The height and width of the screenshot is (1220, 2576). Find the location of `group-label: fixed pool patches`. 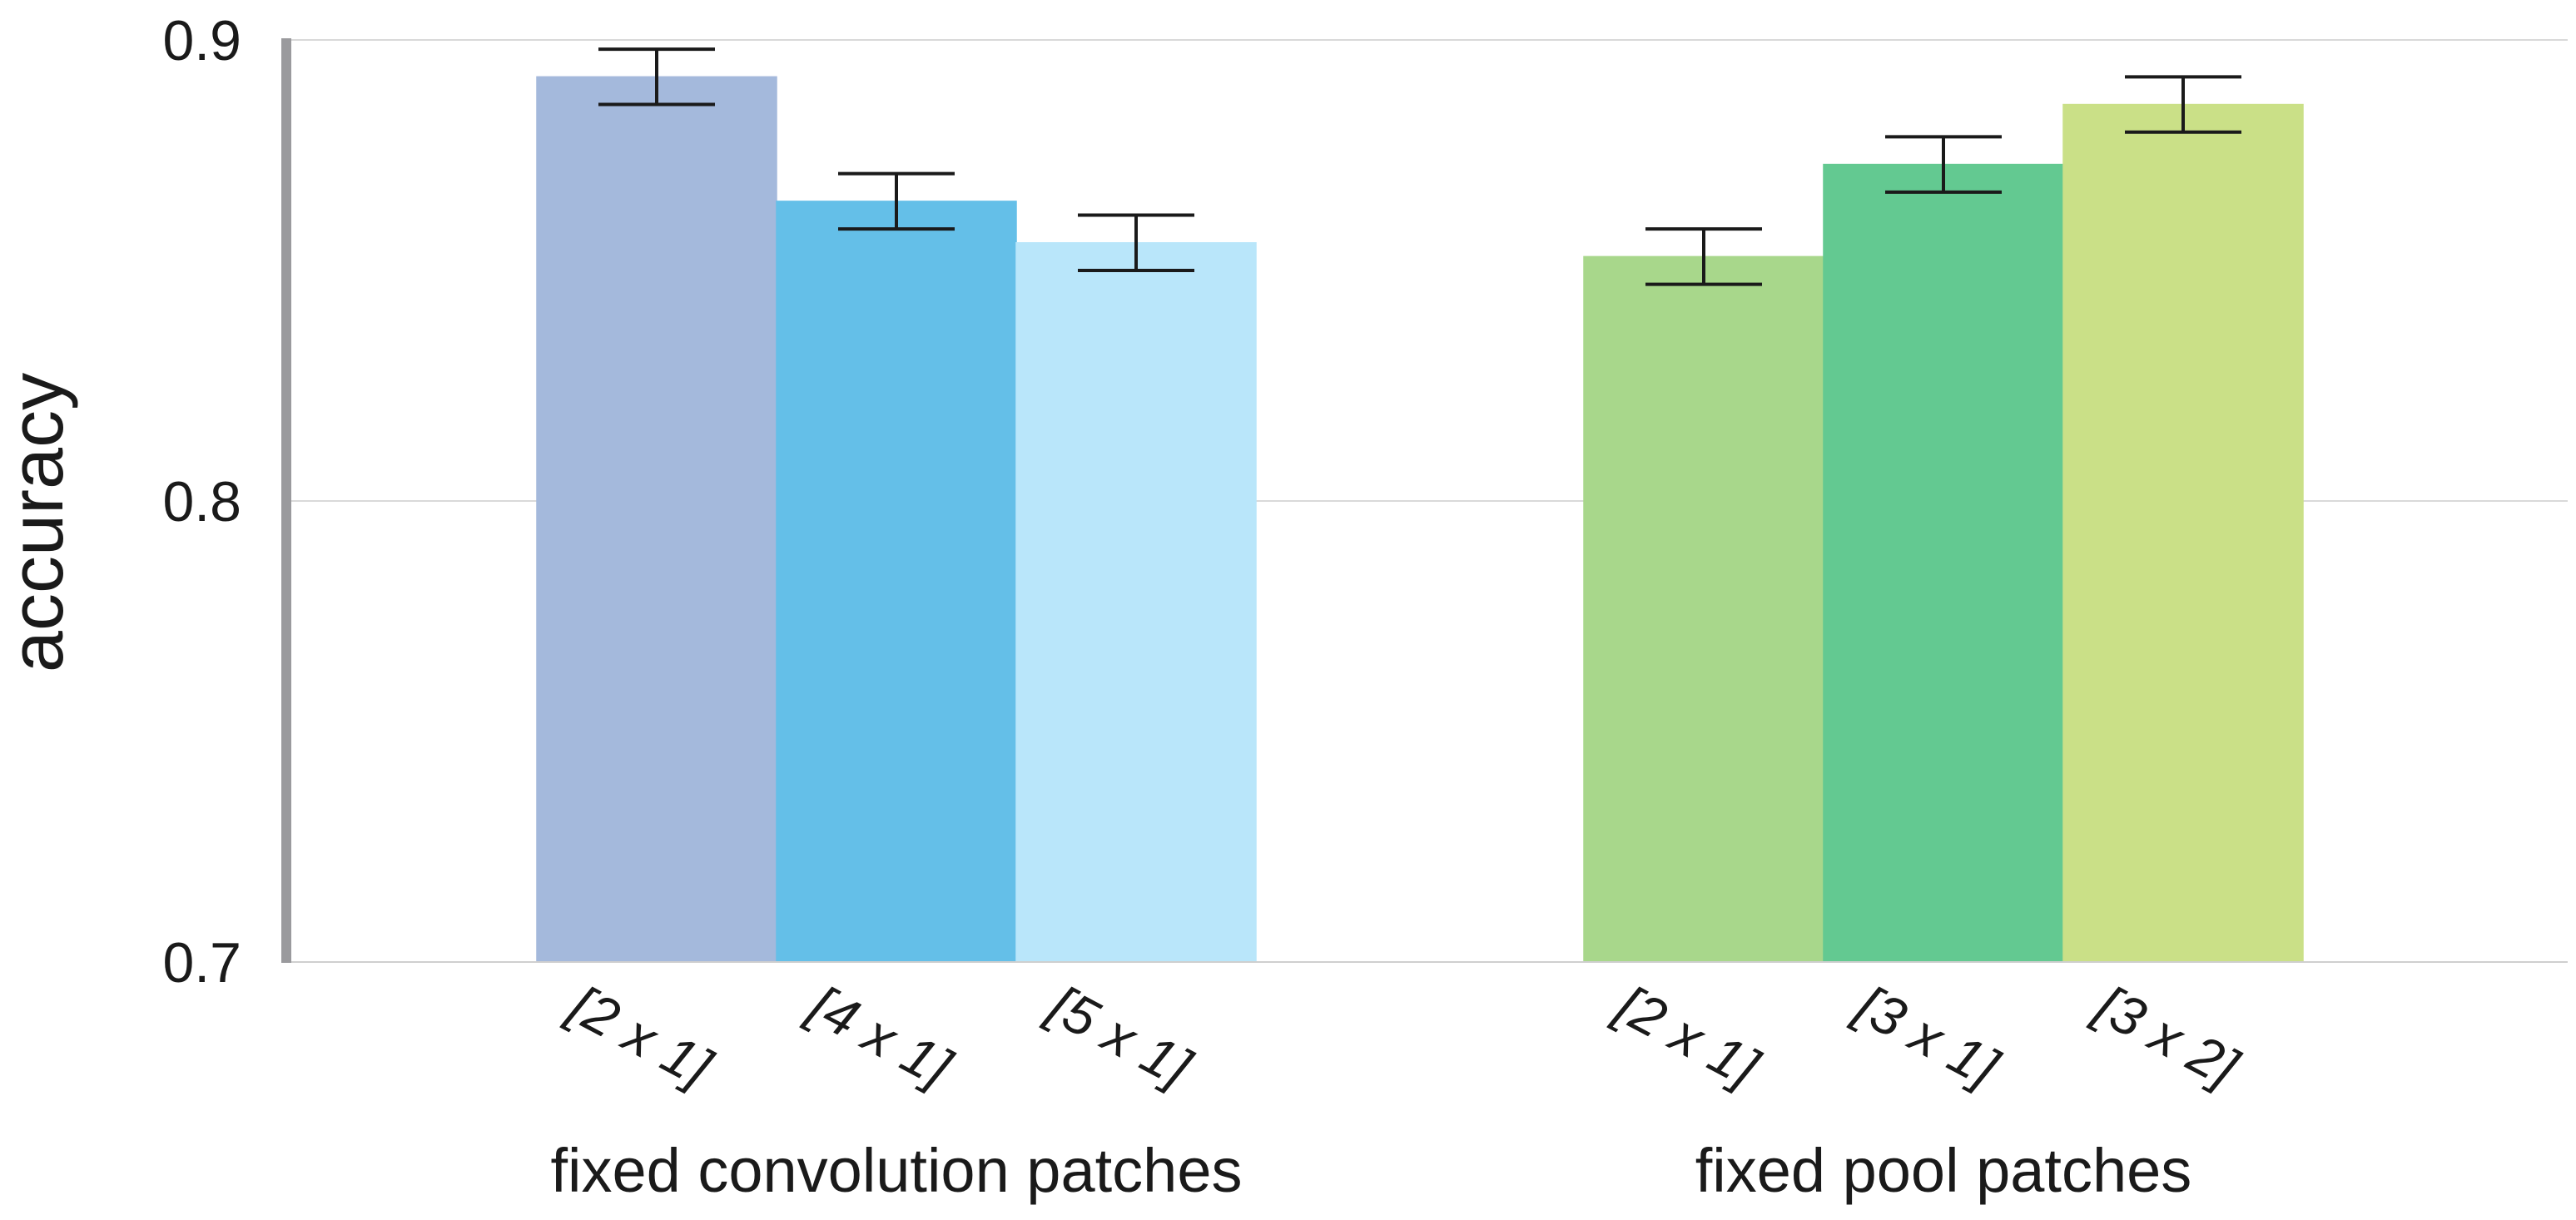

group-label: fixed pool patches is located at coordinates (1943, 1170).